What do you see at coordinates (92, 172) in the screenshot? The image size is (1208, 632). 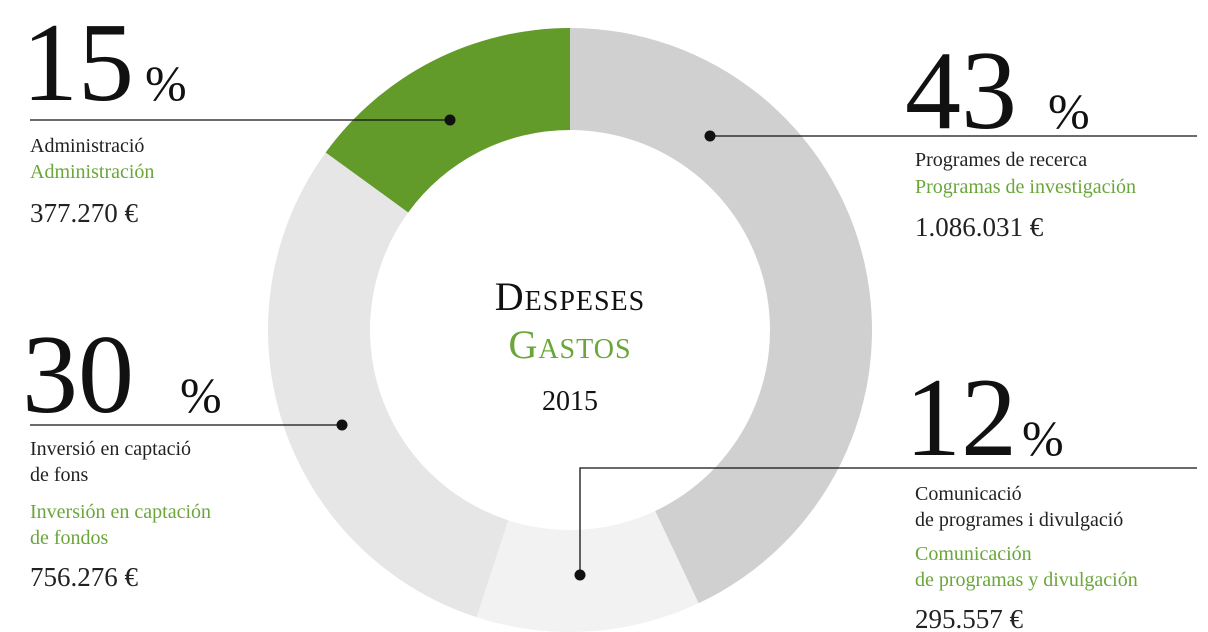 I see `label-es: Administración` at bounding box center [92, 172].